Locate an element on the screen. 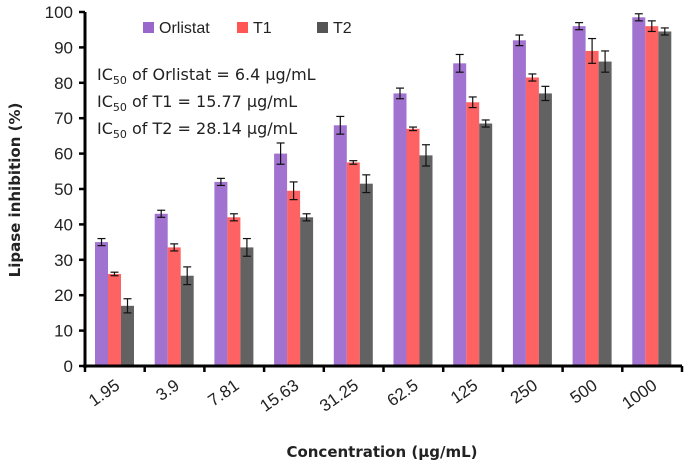 The height and width of the screenshot is (467, 685). legend: Orlistat T1 T2 is located at coordinates (247, 28).